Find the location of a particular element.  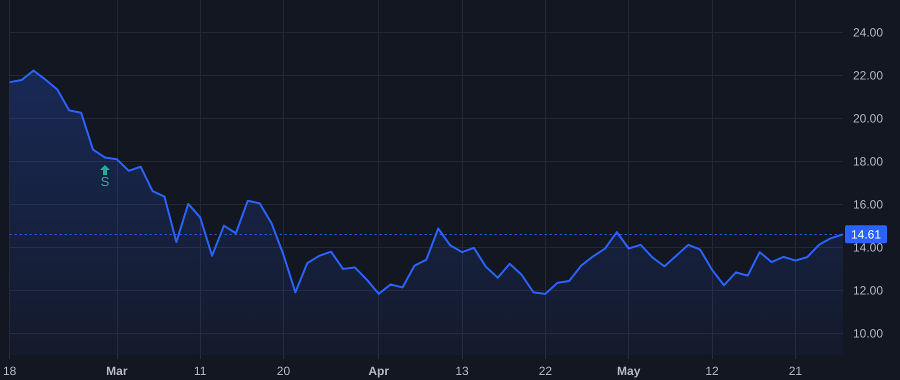

y-tick-label: 12.00 is located at coordinates (868, 290).